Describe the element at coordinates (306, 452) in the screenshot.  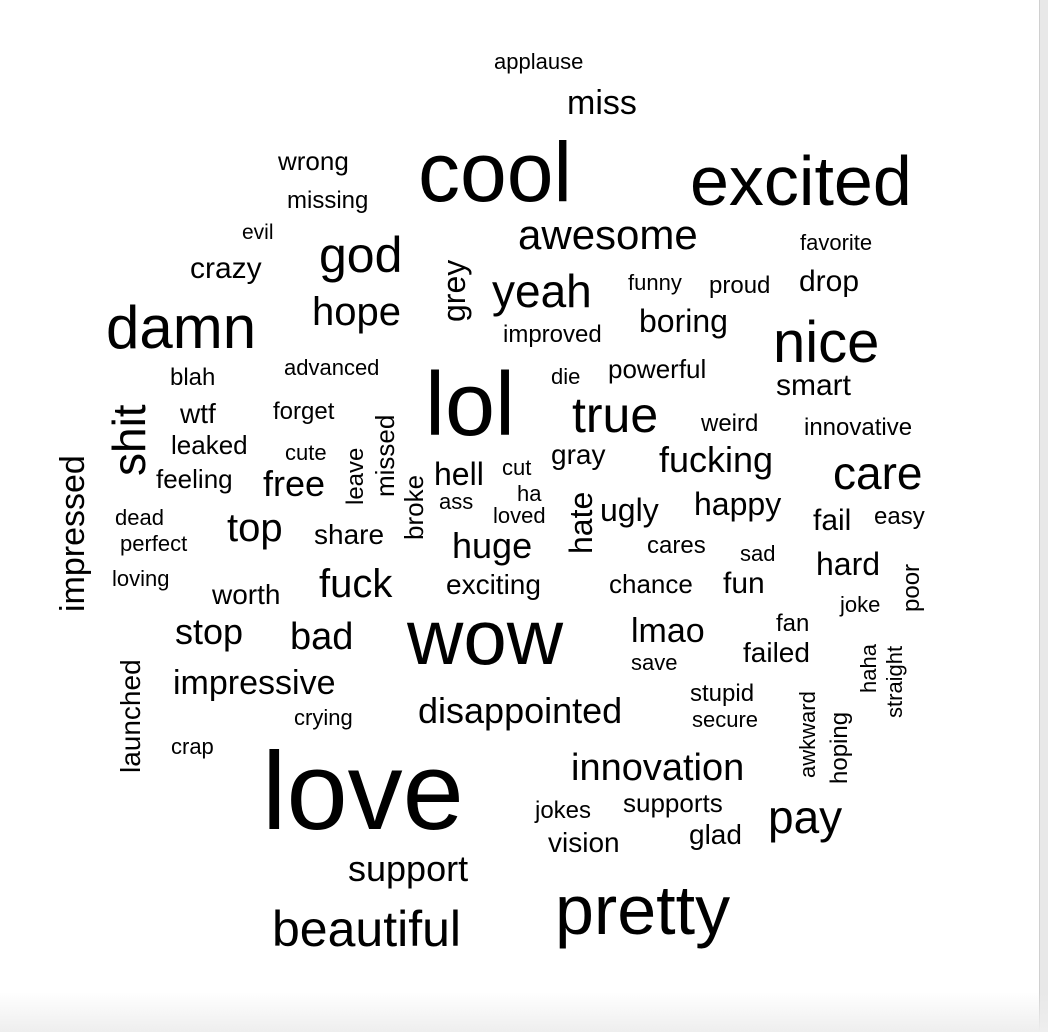
I see `word-cute: cute` at that location.